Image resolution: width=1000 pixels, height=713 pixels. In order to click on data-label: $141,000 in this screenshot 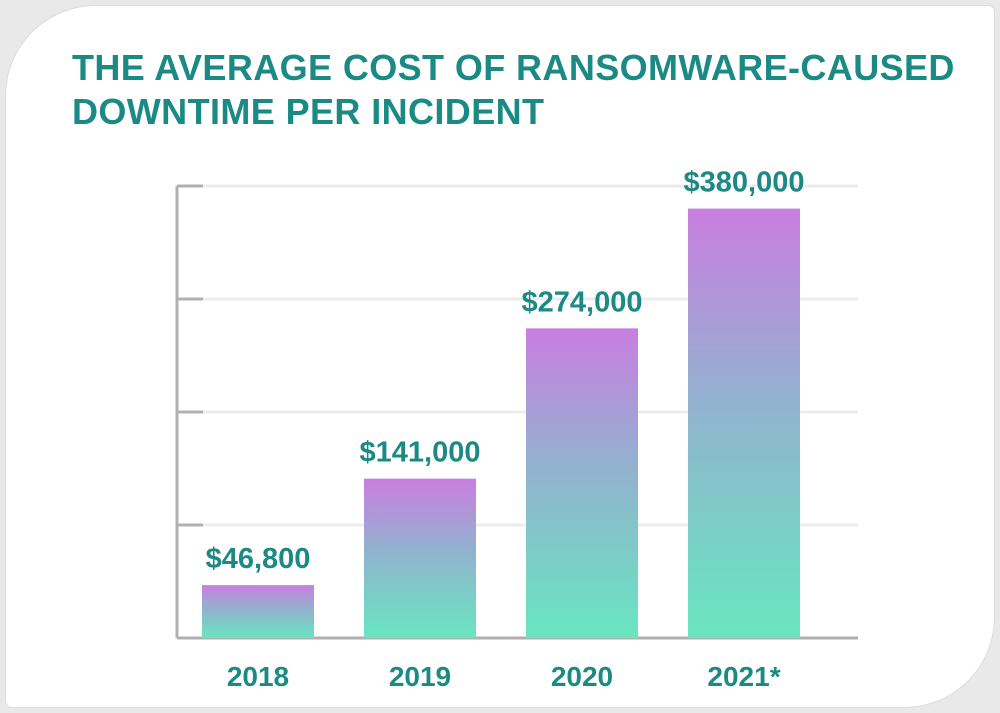, I will do `click(420, 453)`.